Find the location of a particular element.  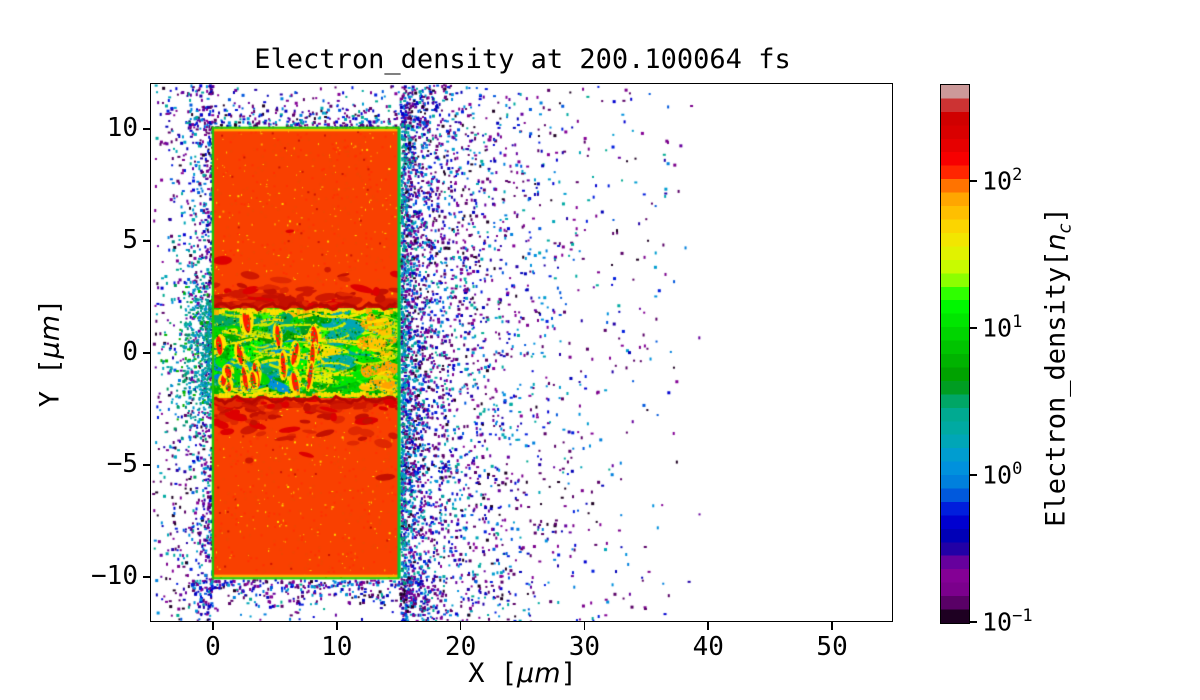

y-tick-label: −5 is located at coordinates (122, 463).